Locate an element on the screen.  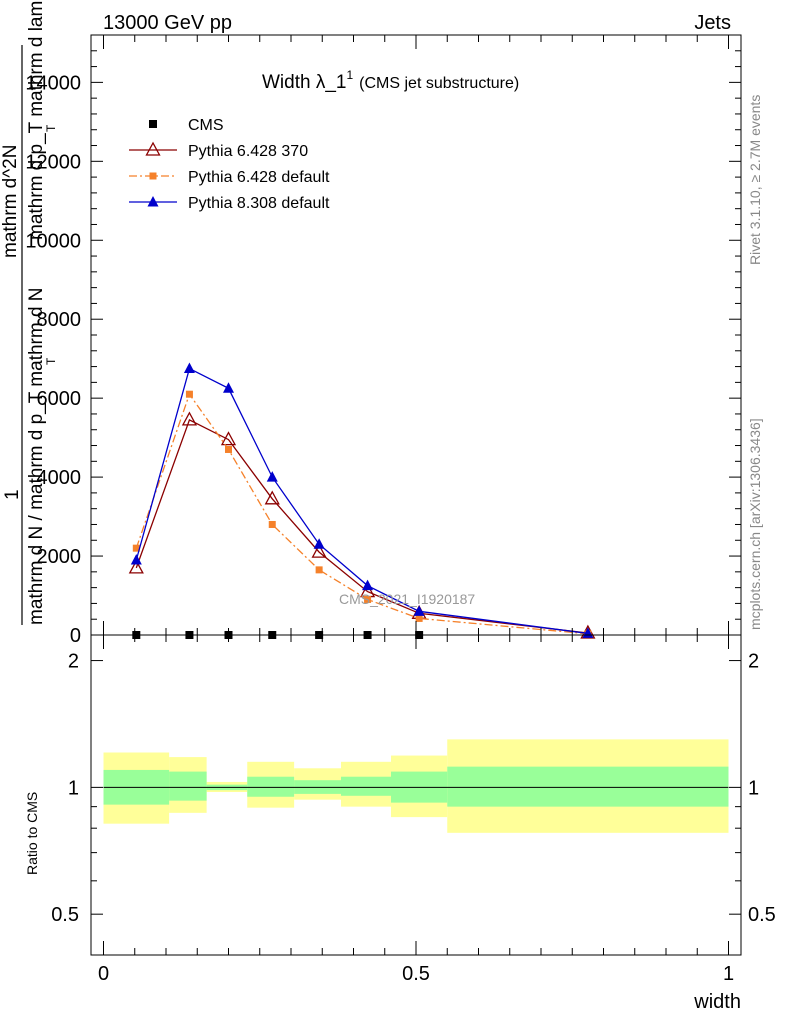
ratio-y-tick-label: 1 is located at coordinates (73, 788).